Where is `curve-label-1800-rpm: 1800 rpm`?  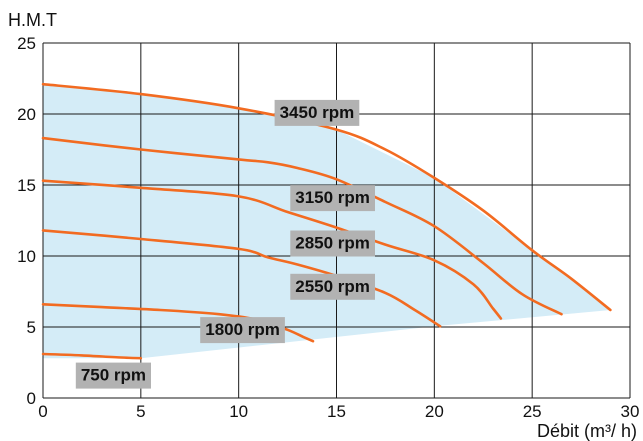 curve-label-1800-rpm: 1800 rpm is located at coordinates (242, 330).